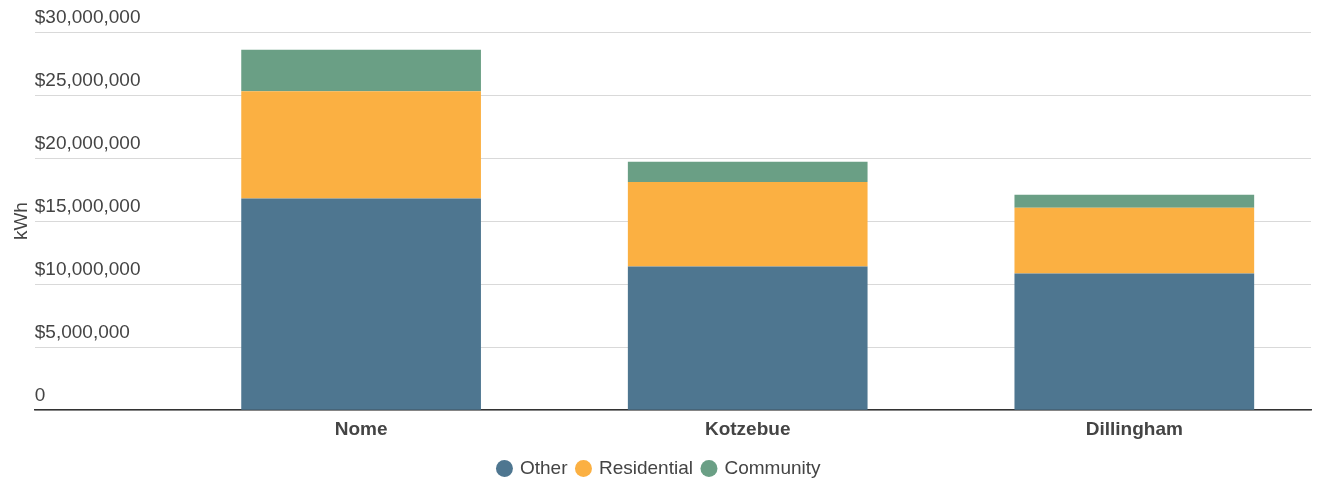 This screenshot has width=1327, height=492. Describe the element at coordinates (87, 17) in the screenshot. I see `y-tick-label: $30,000,000` at that location.